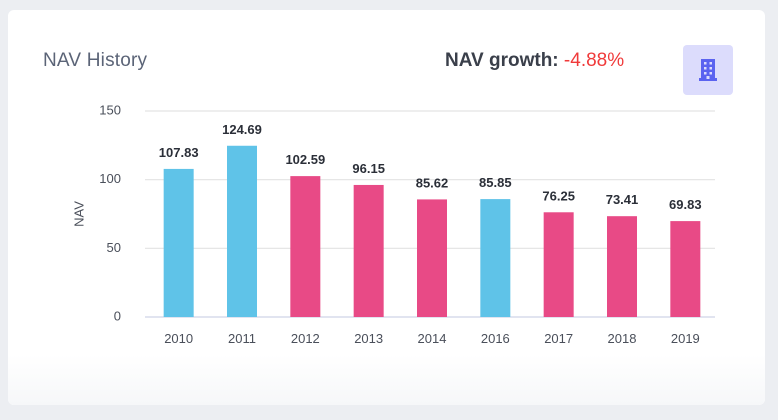 This screenshot has height=420, width=778. Describe the element at coordinates (305, 338) in the screenshot. I see `x-tick-label: 2012` at that location.